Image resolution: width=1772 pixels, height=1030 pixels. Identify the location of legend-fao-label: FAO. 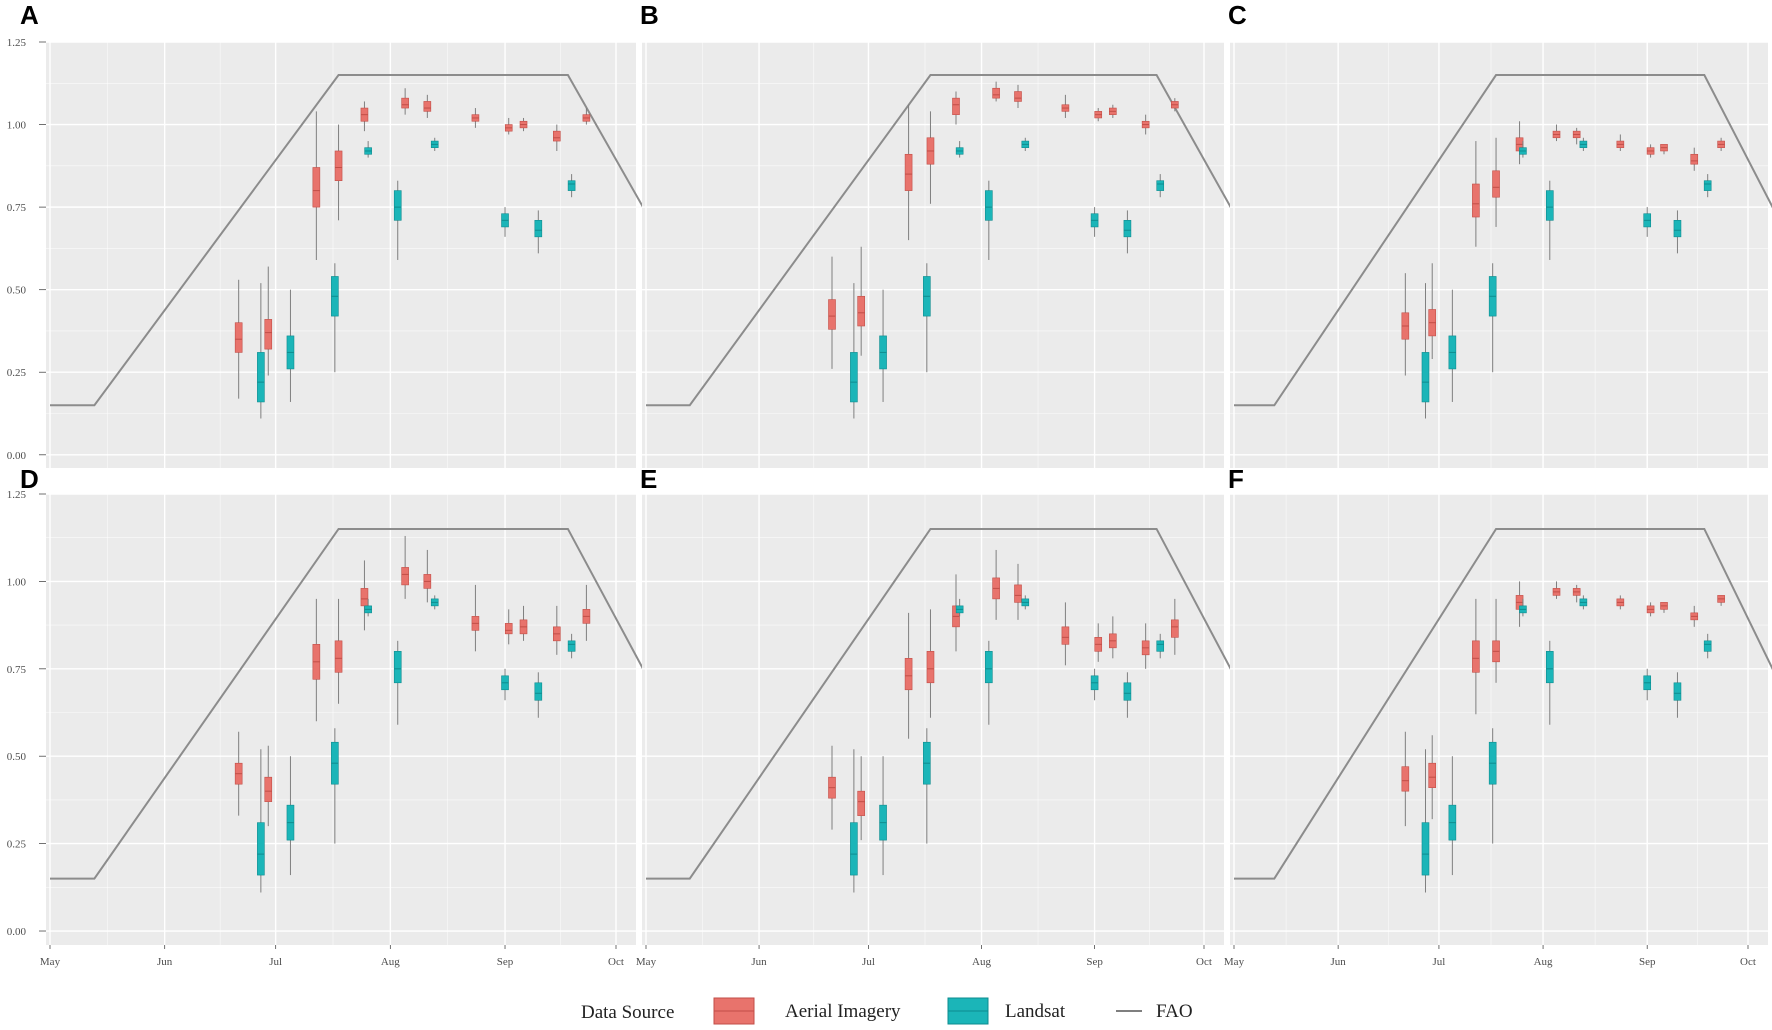
(1174, 1011).